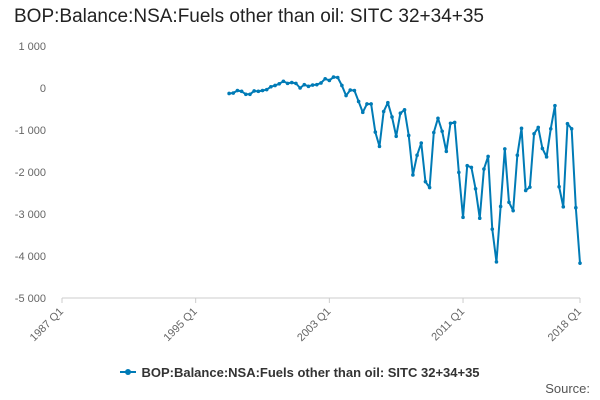 This screenshot has width=600, height=400. I want to click on y-tick-label: 0, so click(43, 89).